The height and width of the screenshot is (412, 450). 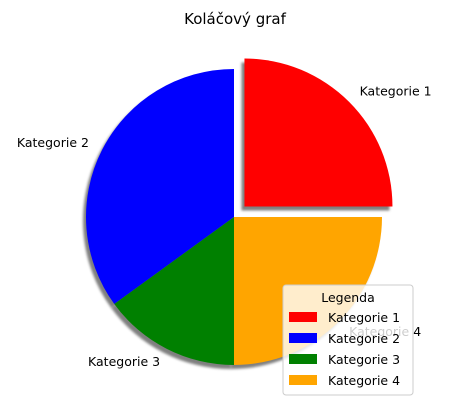 What do you see at coordinates (364, 380) in the screenshot?
I see `legend-label-kategorie-4: Kategorie 4` at bounding box center [364, 380].